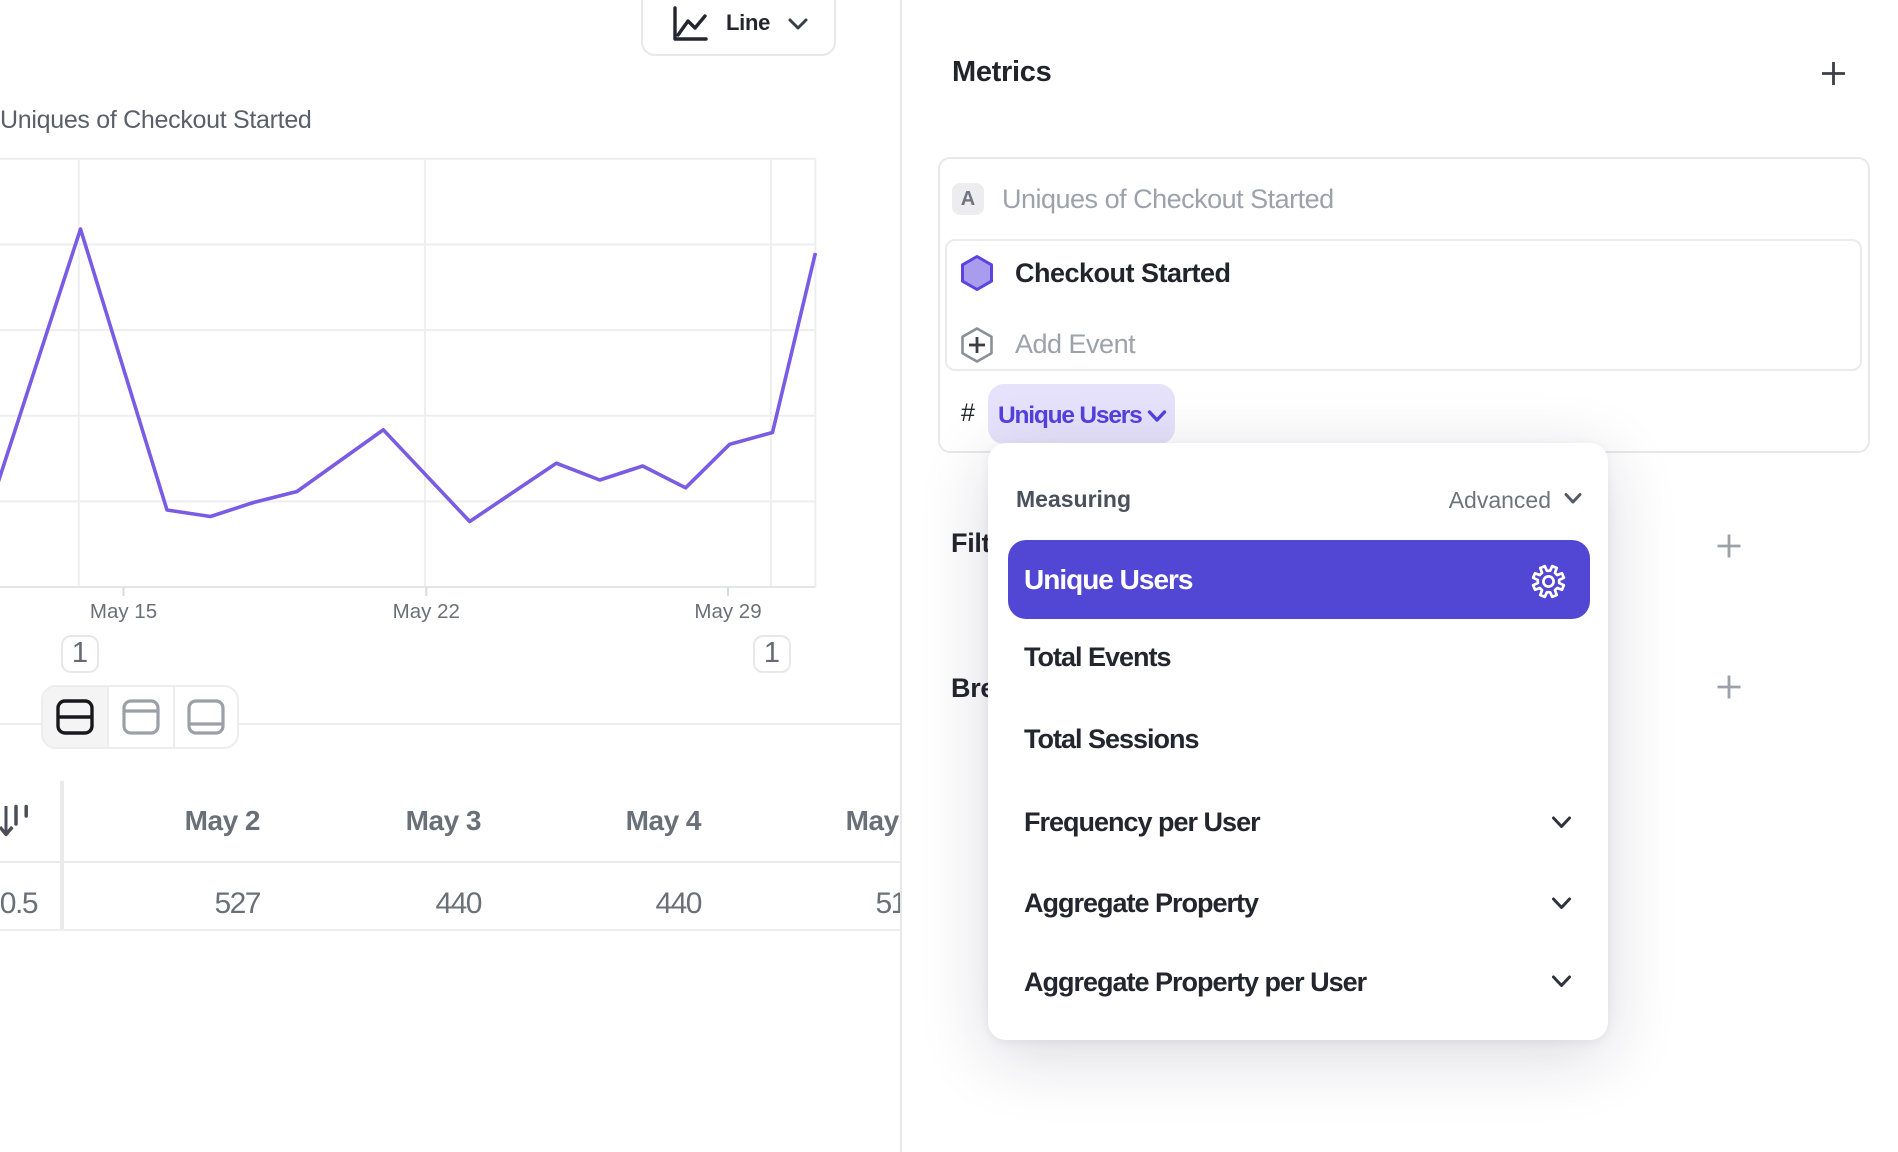  What do you see at coordinates (727, 611) in the screenshot?
I see `svg-text: May 29` at bounding box center [727, 611].